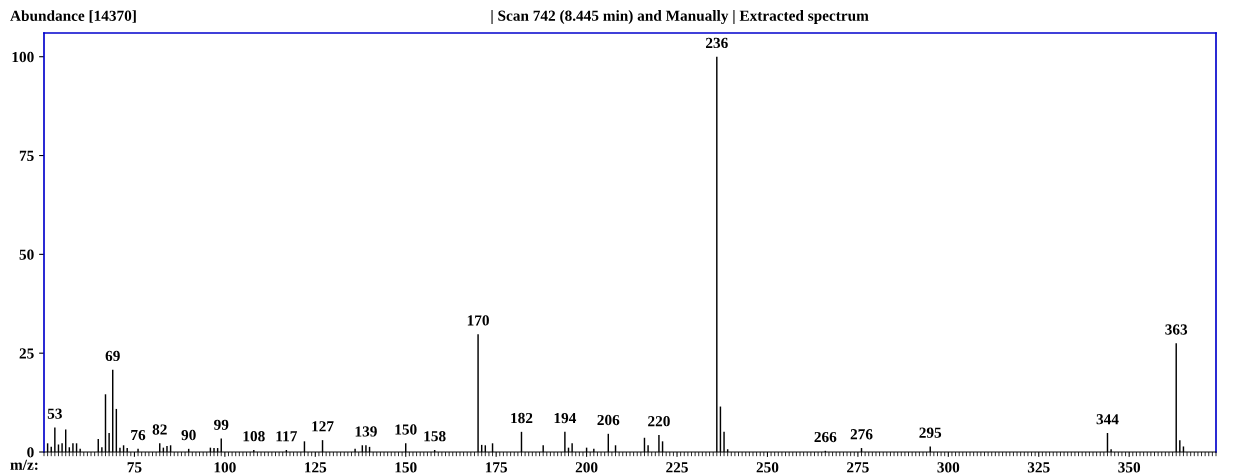  Describe the element at coordinates (134, 467) in the screenshot. I see `x-tick-label: 75` at that location.